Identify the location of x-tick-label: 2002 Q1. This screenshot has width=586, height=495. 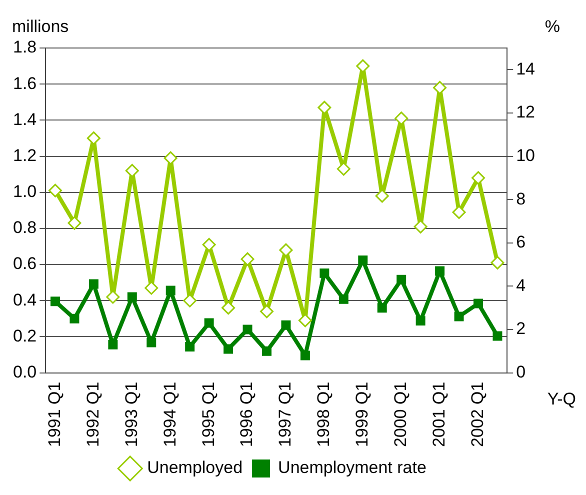
(477, 415).